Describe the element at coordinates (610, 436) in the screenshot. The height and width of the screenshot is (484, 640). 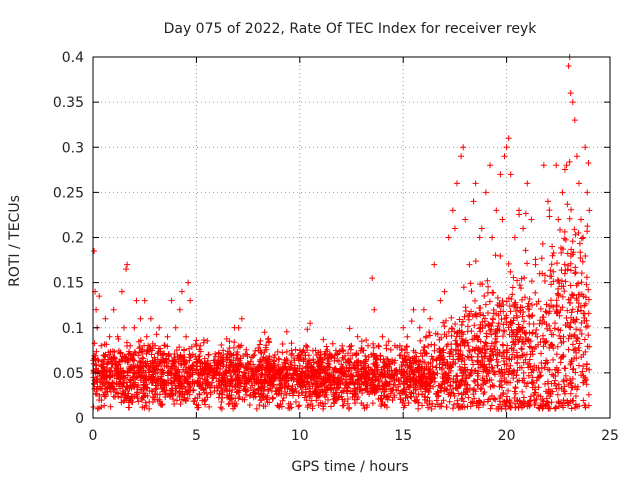
I see `x-tick-label: 25` at that location.